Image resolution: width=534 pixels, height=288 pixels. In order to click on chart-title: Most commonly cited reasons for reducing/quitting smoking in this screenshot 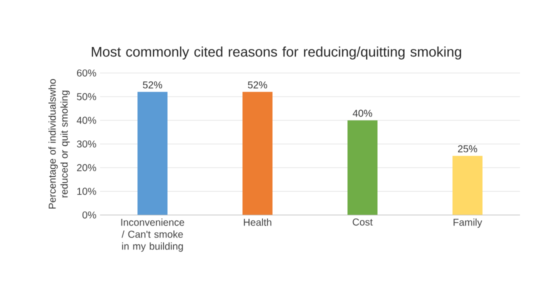, I will do `click(277, 53)`.